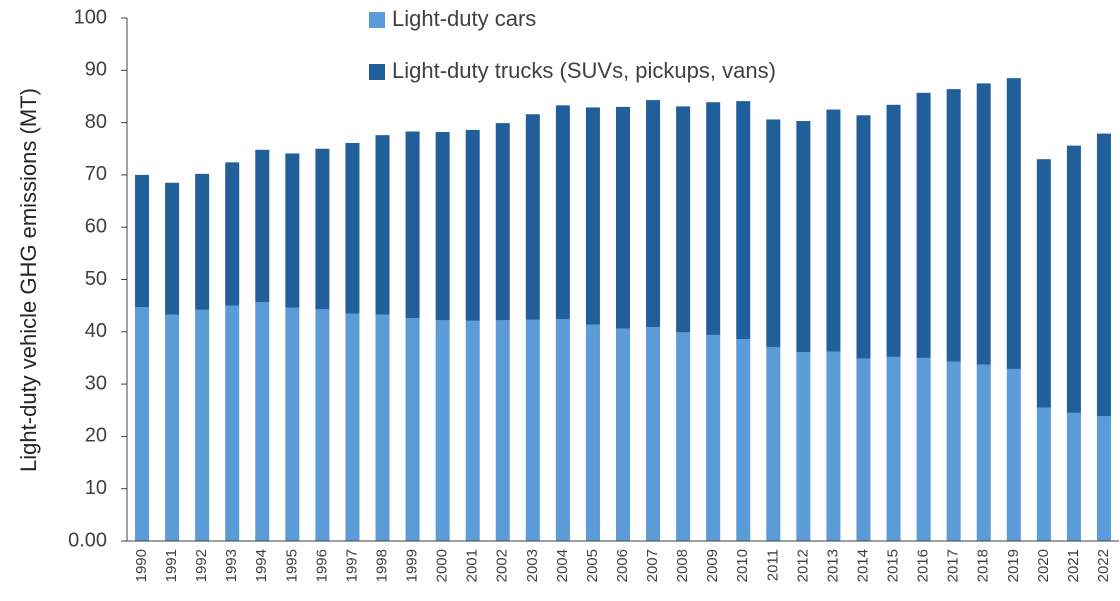 This screenshot has width=1120, height=601. I want to click on y-tick-label: 70, so click(96, 174).